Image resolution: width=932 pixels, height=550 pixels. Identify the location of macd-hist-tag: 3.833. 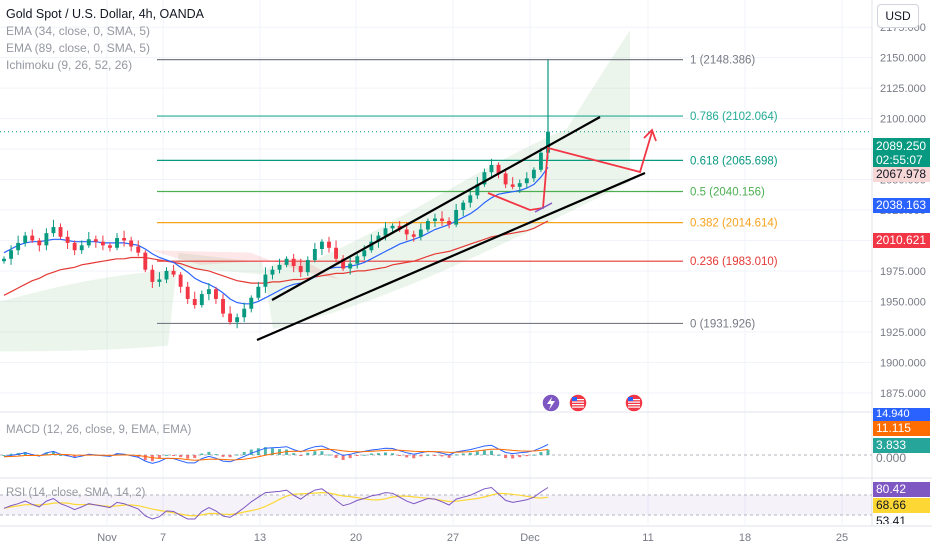
(901, 445).